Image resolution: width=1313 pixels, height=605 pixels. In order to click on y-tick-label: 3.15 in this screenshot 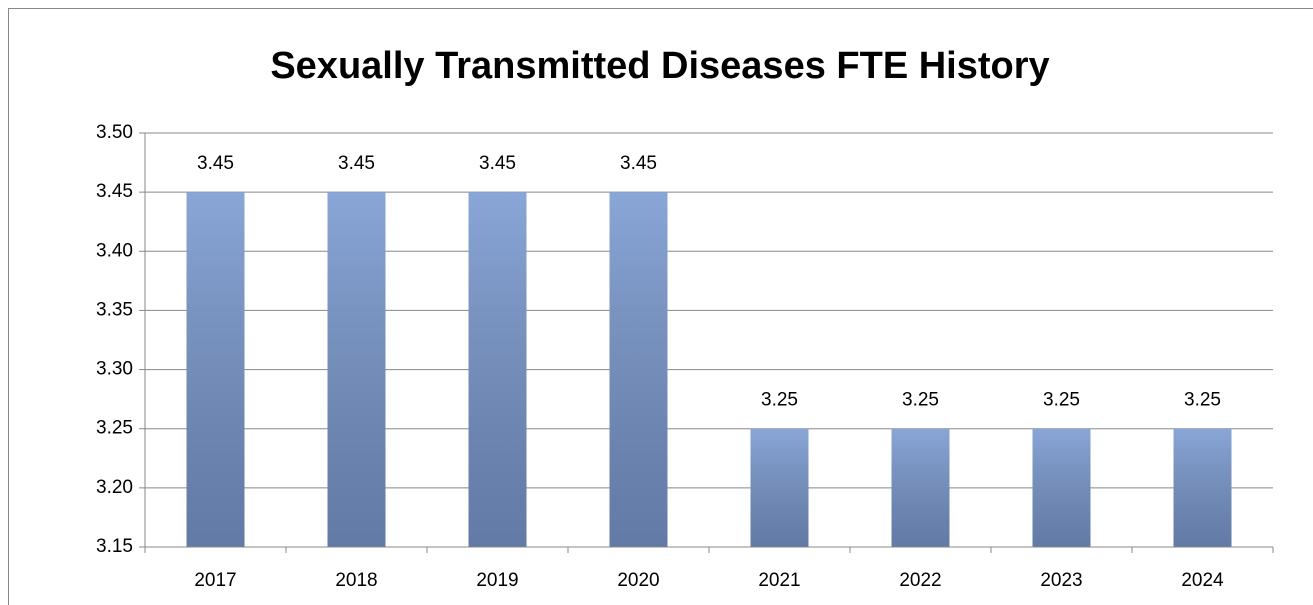, I will do `click(114, 546)`.